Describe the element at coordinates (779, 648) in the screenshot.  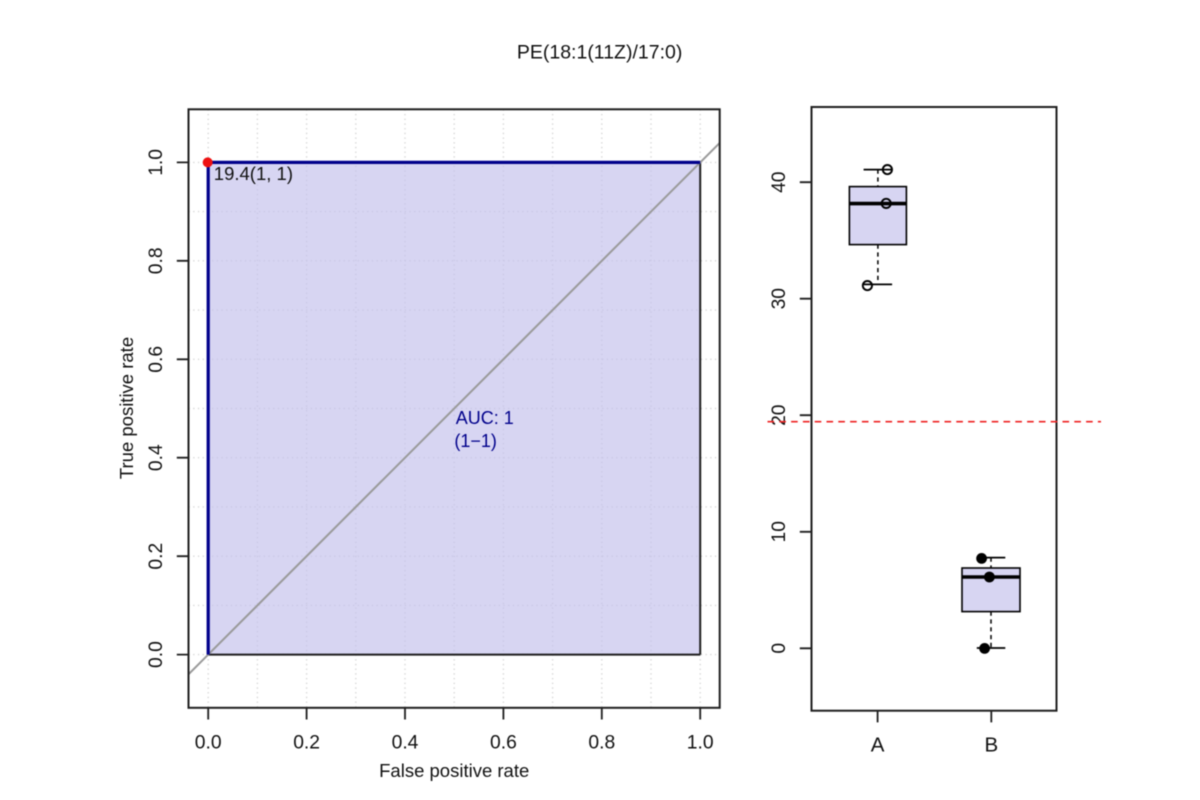
I see `svg-text: 0` at that location.